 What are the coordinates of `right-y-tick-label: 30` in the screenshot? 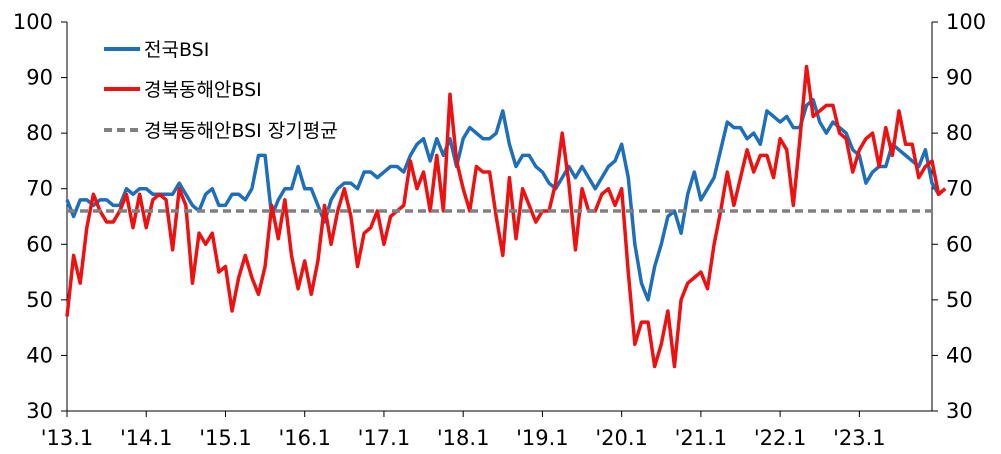 It's located at (959, 411).